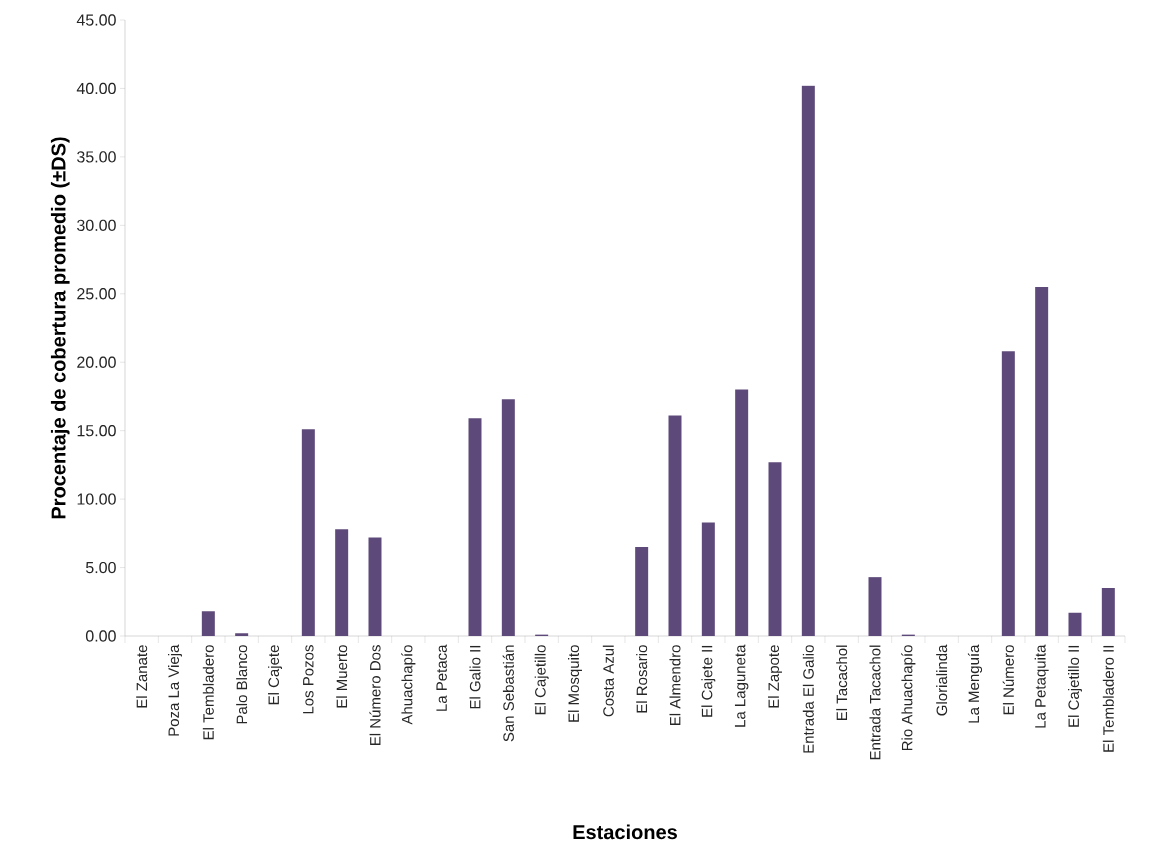 This screenshot has width=1154, height=852. Describe the element at coordinates (208, 692) in the screenshot. I see `x-tick-label: El Tembladero` at that location.